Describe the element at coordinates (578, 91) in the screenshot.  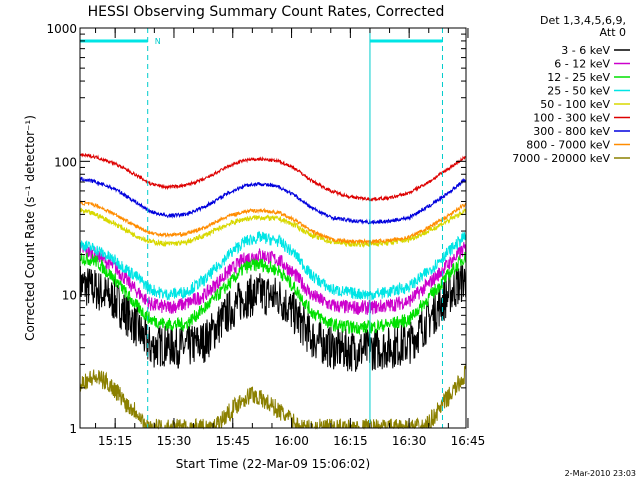
I see `legend-entry: 25 - 50 keV` at that location.